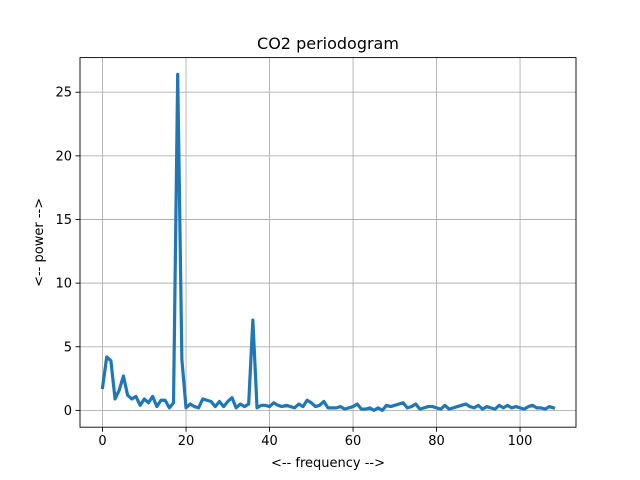  I want to click on x-axis-label: <-- frequency -->, so click(328, 463).